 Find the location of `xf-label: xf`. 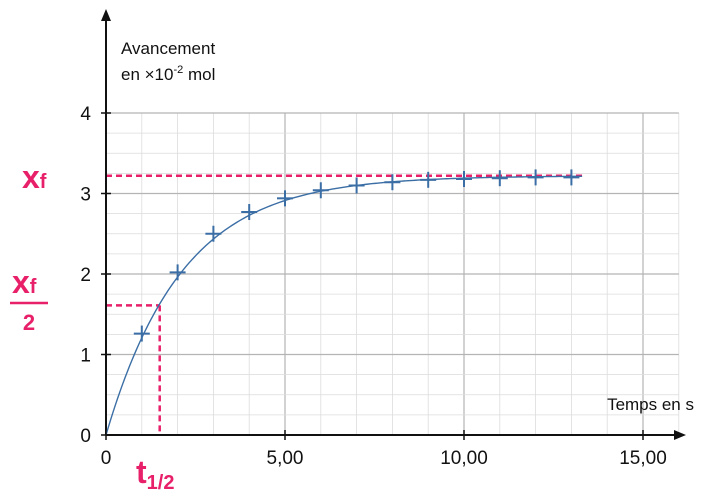

xf-label: xf is located at coordinates (34, 177).